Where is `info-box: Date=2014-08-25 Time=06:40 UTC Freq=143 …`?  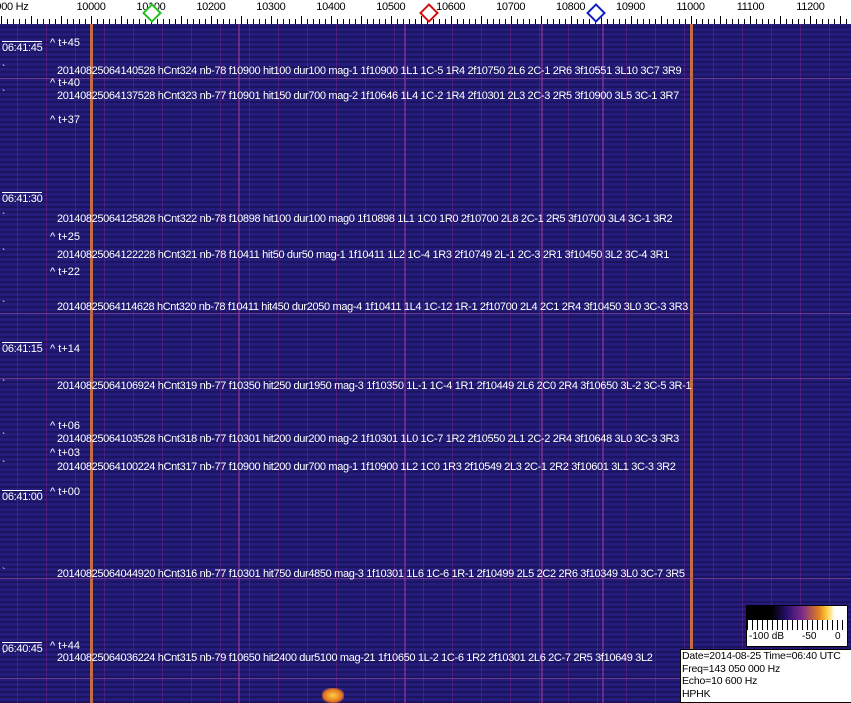
info-box: Date=2014-08-25 Time=06:40 UTC Freq=143 … is located at coordinates (765, 676).